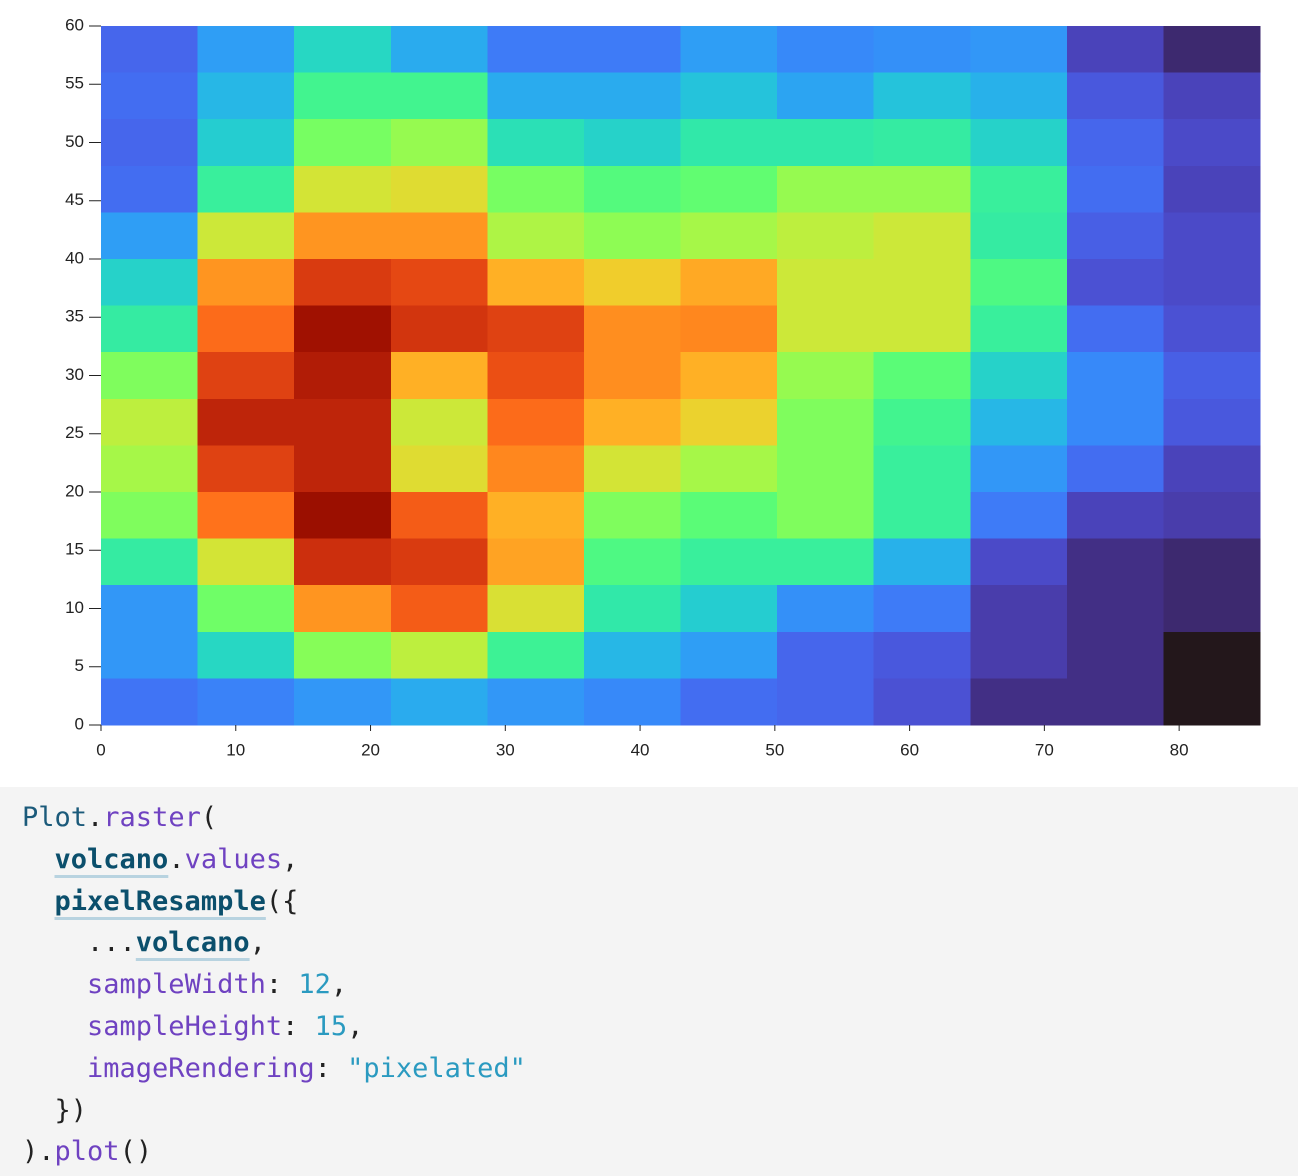 The image size is (1298, 1176). What do you see at coordinates (74, 374) in the screenshot?
I see `y-tick-label: 30` at bounding box center [74, 374].